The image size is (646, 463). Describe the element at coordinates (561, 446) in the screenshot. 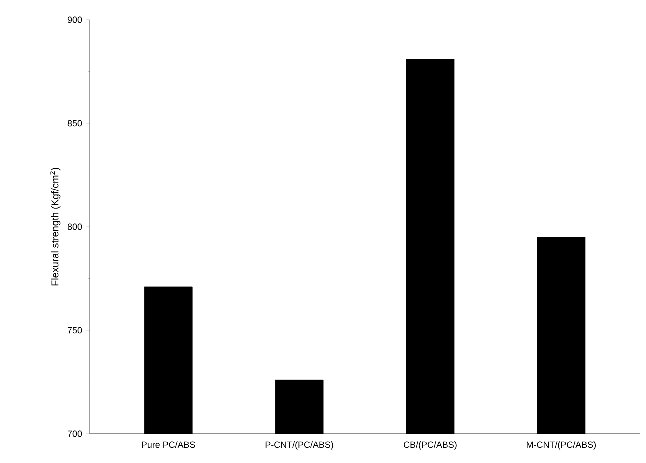

I see `x-tick-label: M-CNT/(PC/ABS)` at that location.